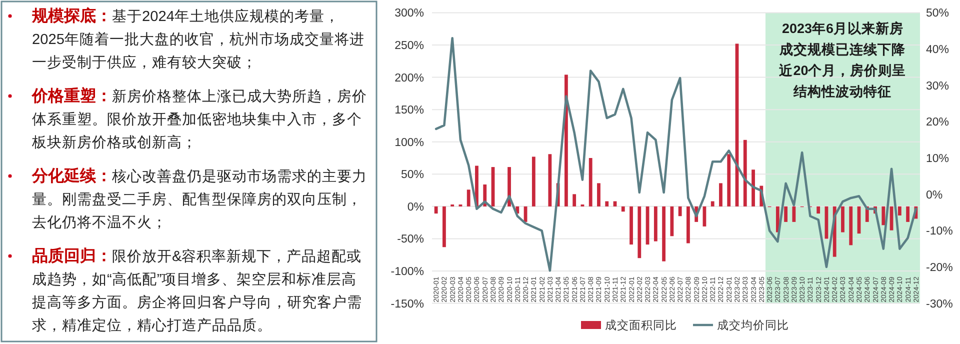 The image size is (960, 344). I want to click on band-label: 2023年6月以来新房成交规模已连续下降近20个月，房价则呈结构性波动特征, so click(842, 59).